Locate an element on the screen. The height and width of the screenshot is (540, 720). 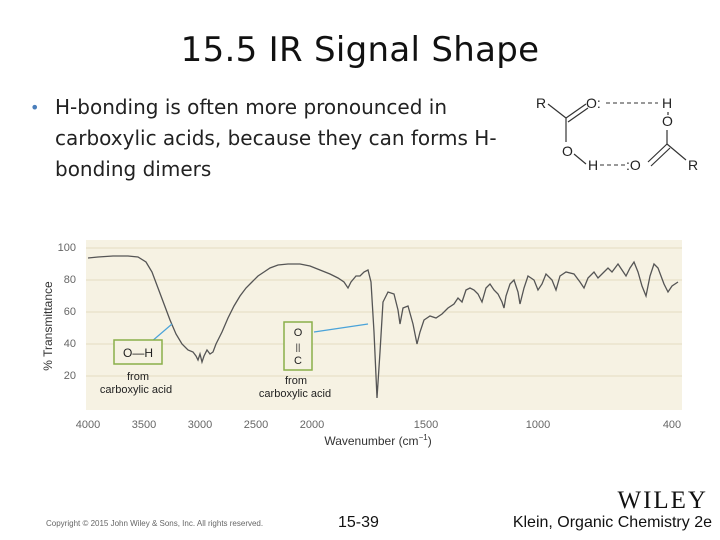
co-label-o: O is located at coordinates (298, 333).